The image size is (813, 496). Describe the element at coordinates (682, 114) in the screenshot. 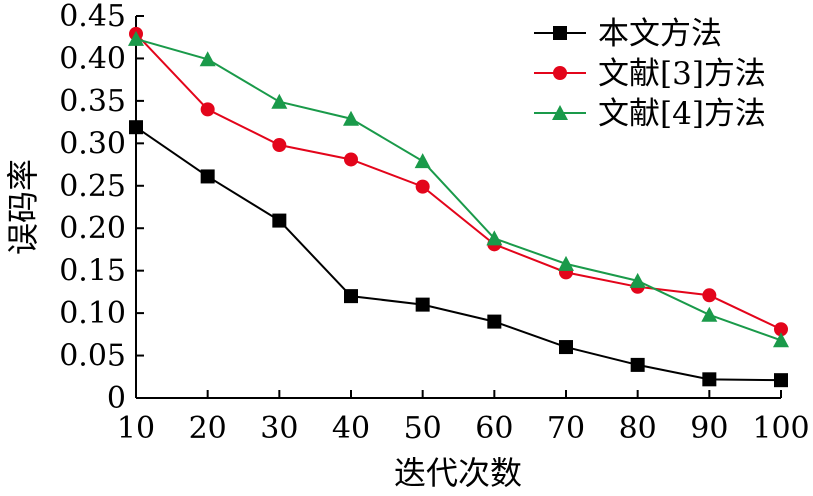

I see `legend-label: 文献[4]方法` at that location.